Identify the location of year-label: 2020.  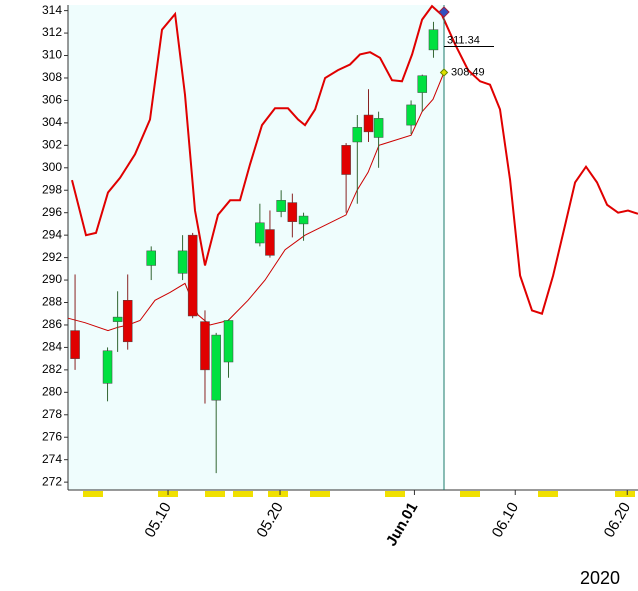
(600, 578).